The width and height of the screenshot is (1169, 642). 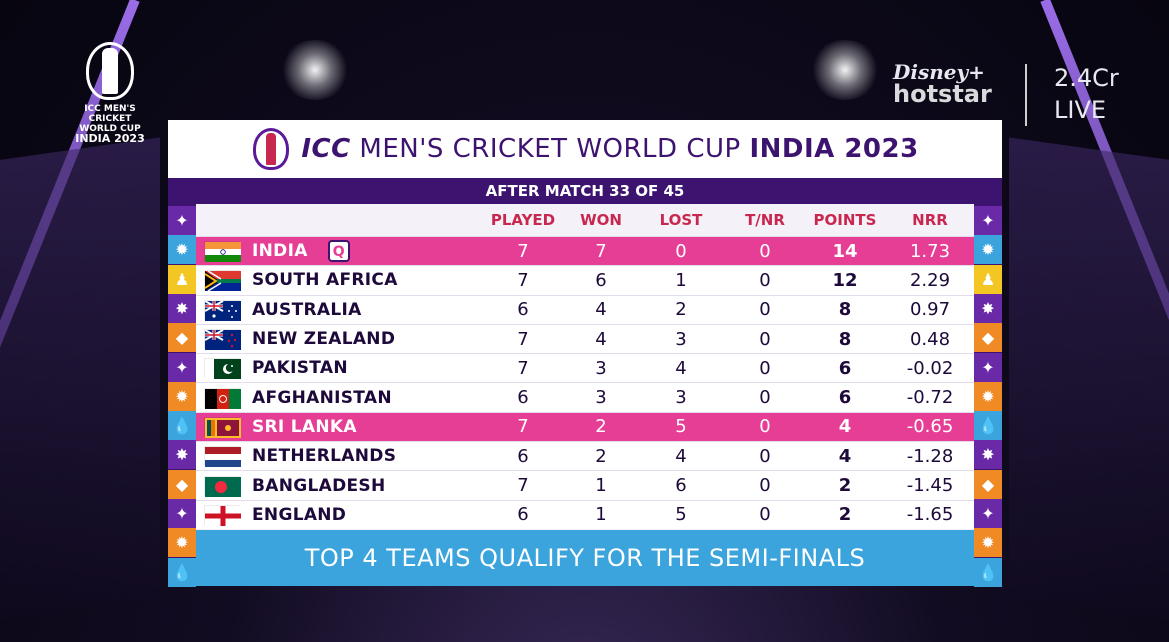 I want to click on points-value: 4, so click(x=845, y=456).